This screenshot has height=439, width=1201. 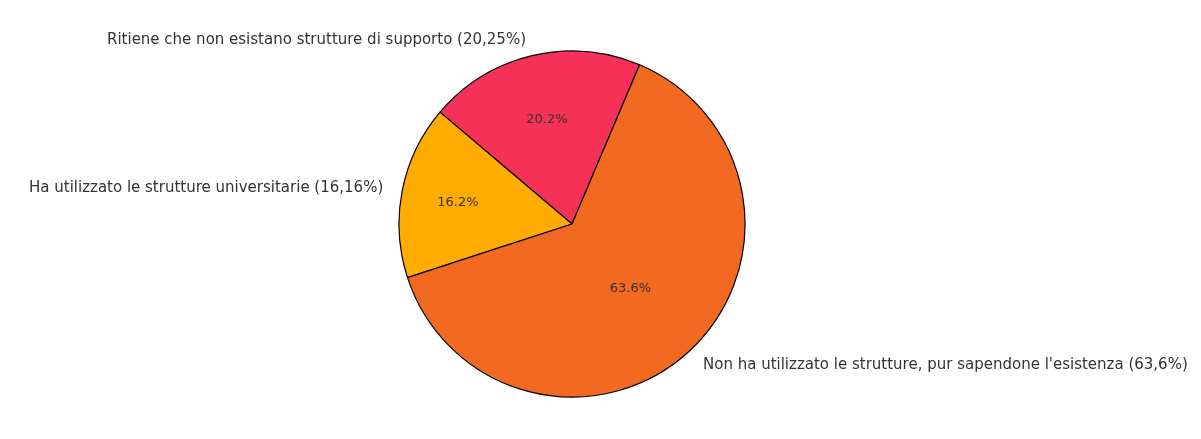 I want to click on data-label: 63.6%, so click(x=630, y=288).